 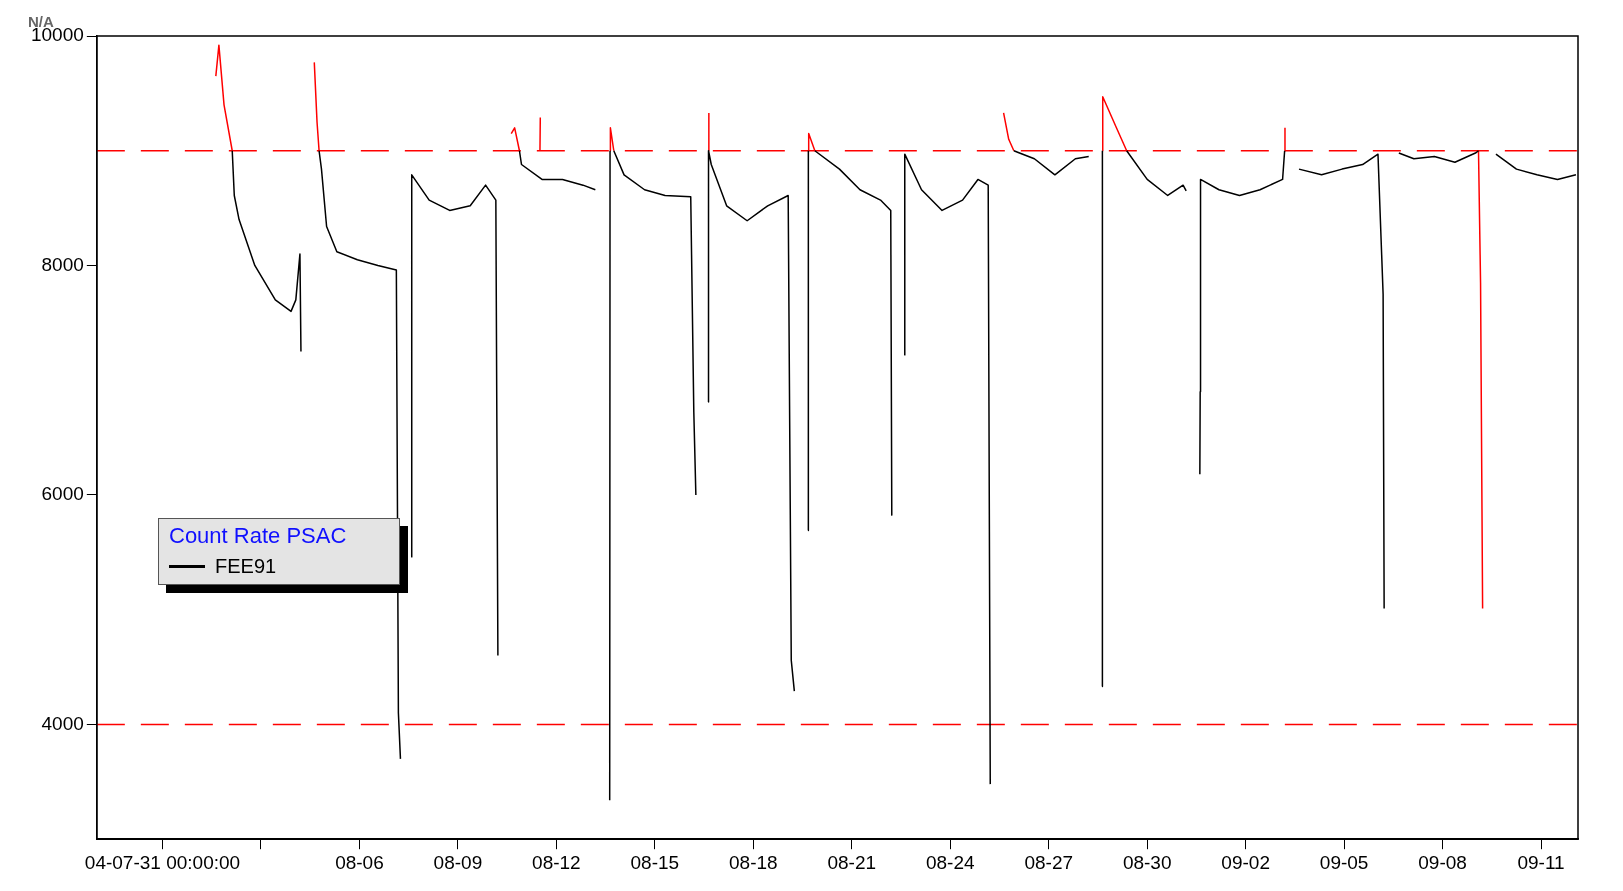 I want to click on x-tick-label: 09-11, so click(x=1541, y=862).